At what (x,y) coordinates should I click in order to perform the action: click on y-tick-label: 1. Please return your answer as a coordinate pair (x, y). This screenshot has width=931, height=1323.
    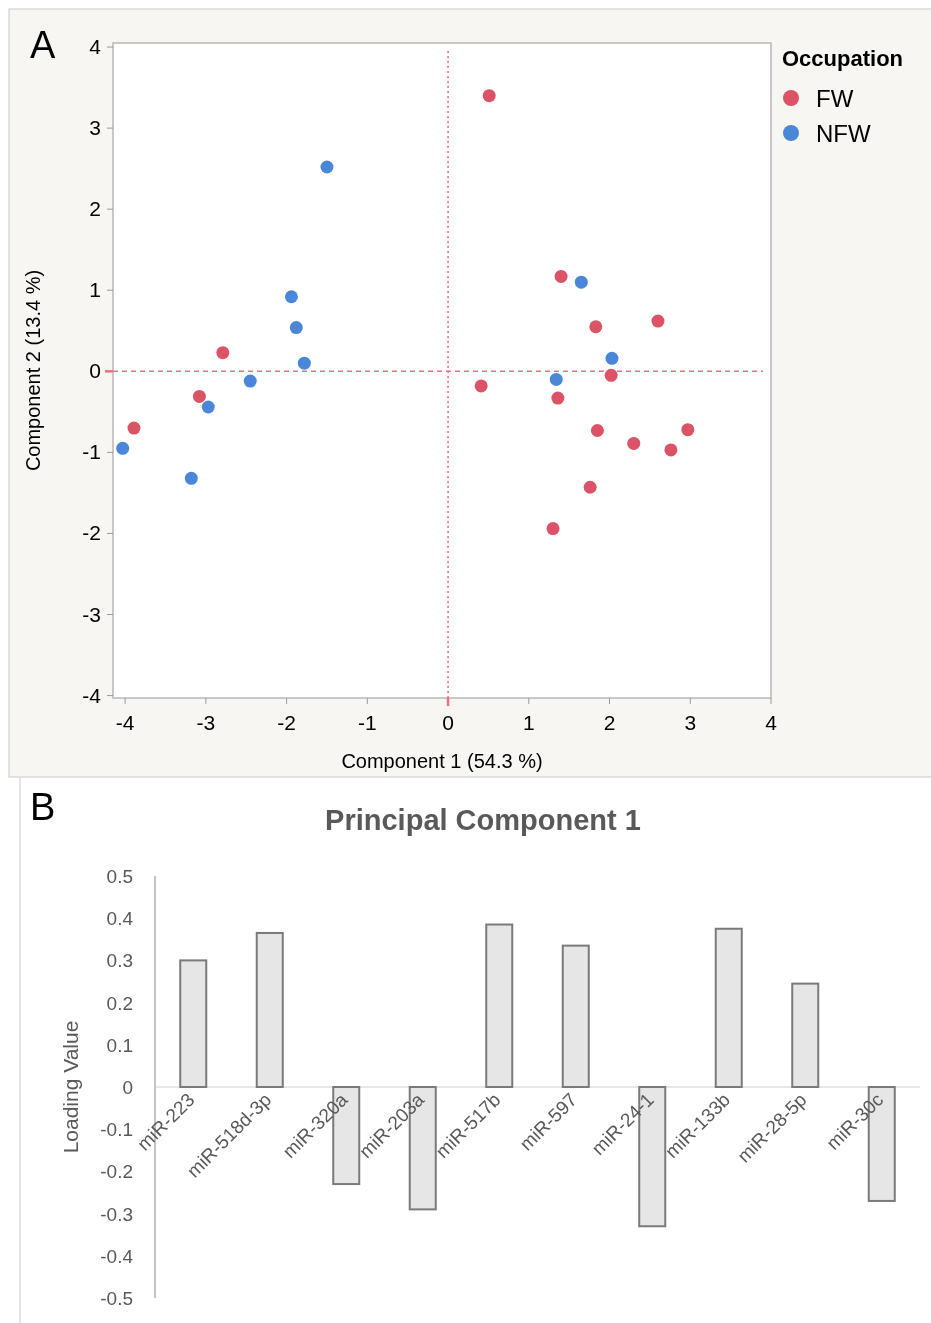
    Looking at the image, I should click on (95, 290).